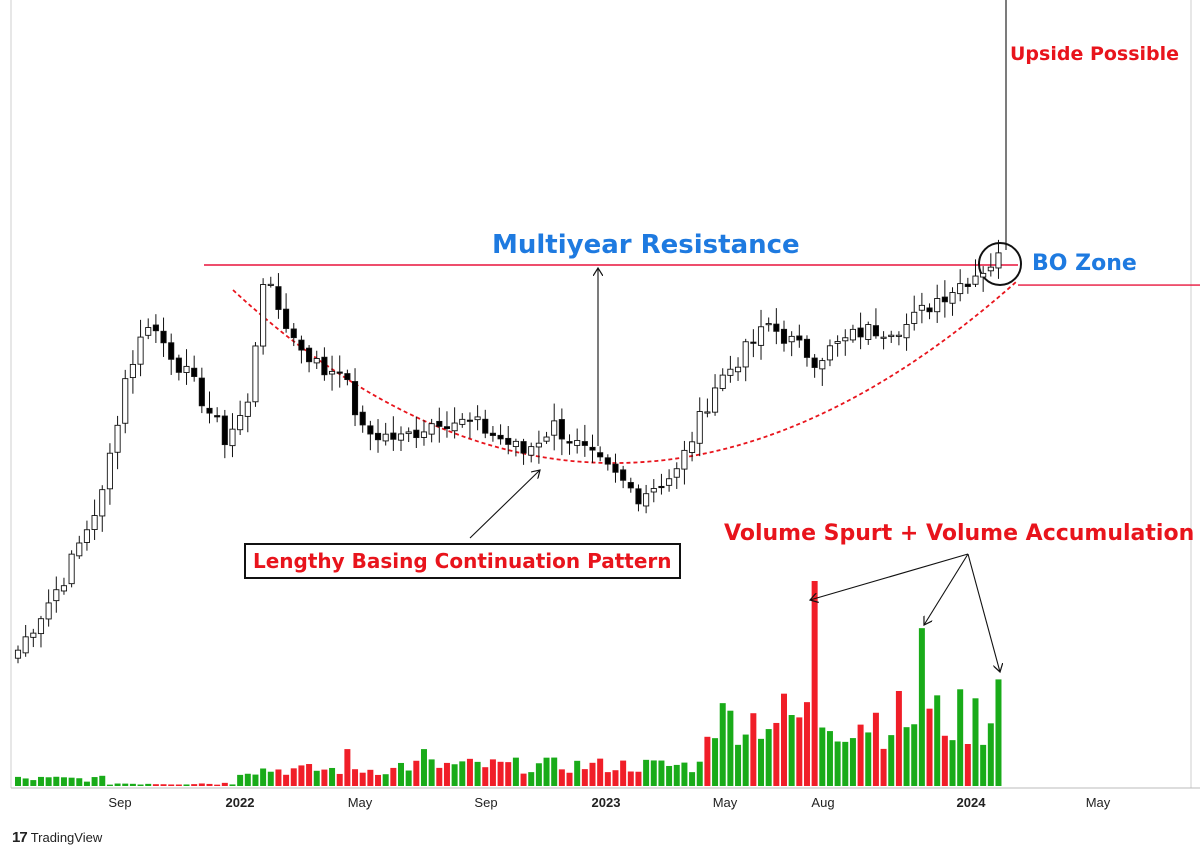  I want to click on x-tick-2023: 2023, so click(606, 802).